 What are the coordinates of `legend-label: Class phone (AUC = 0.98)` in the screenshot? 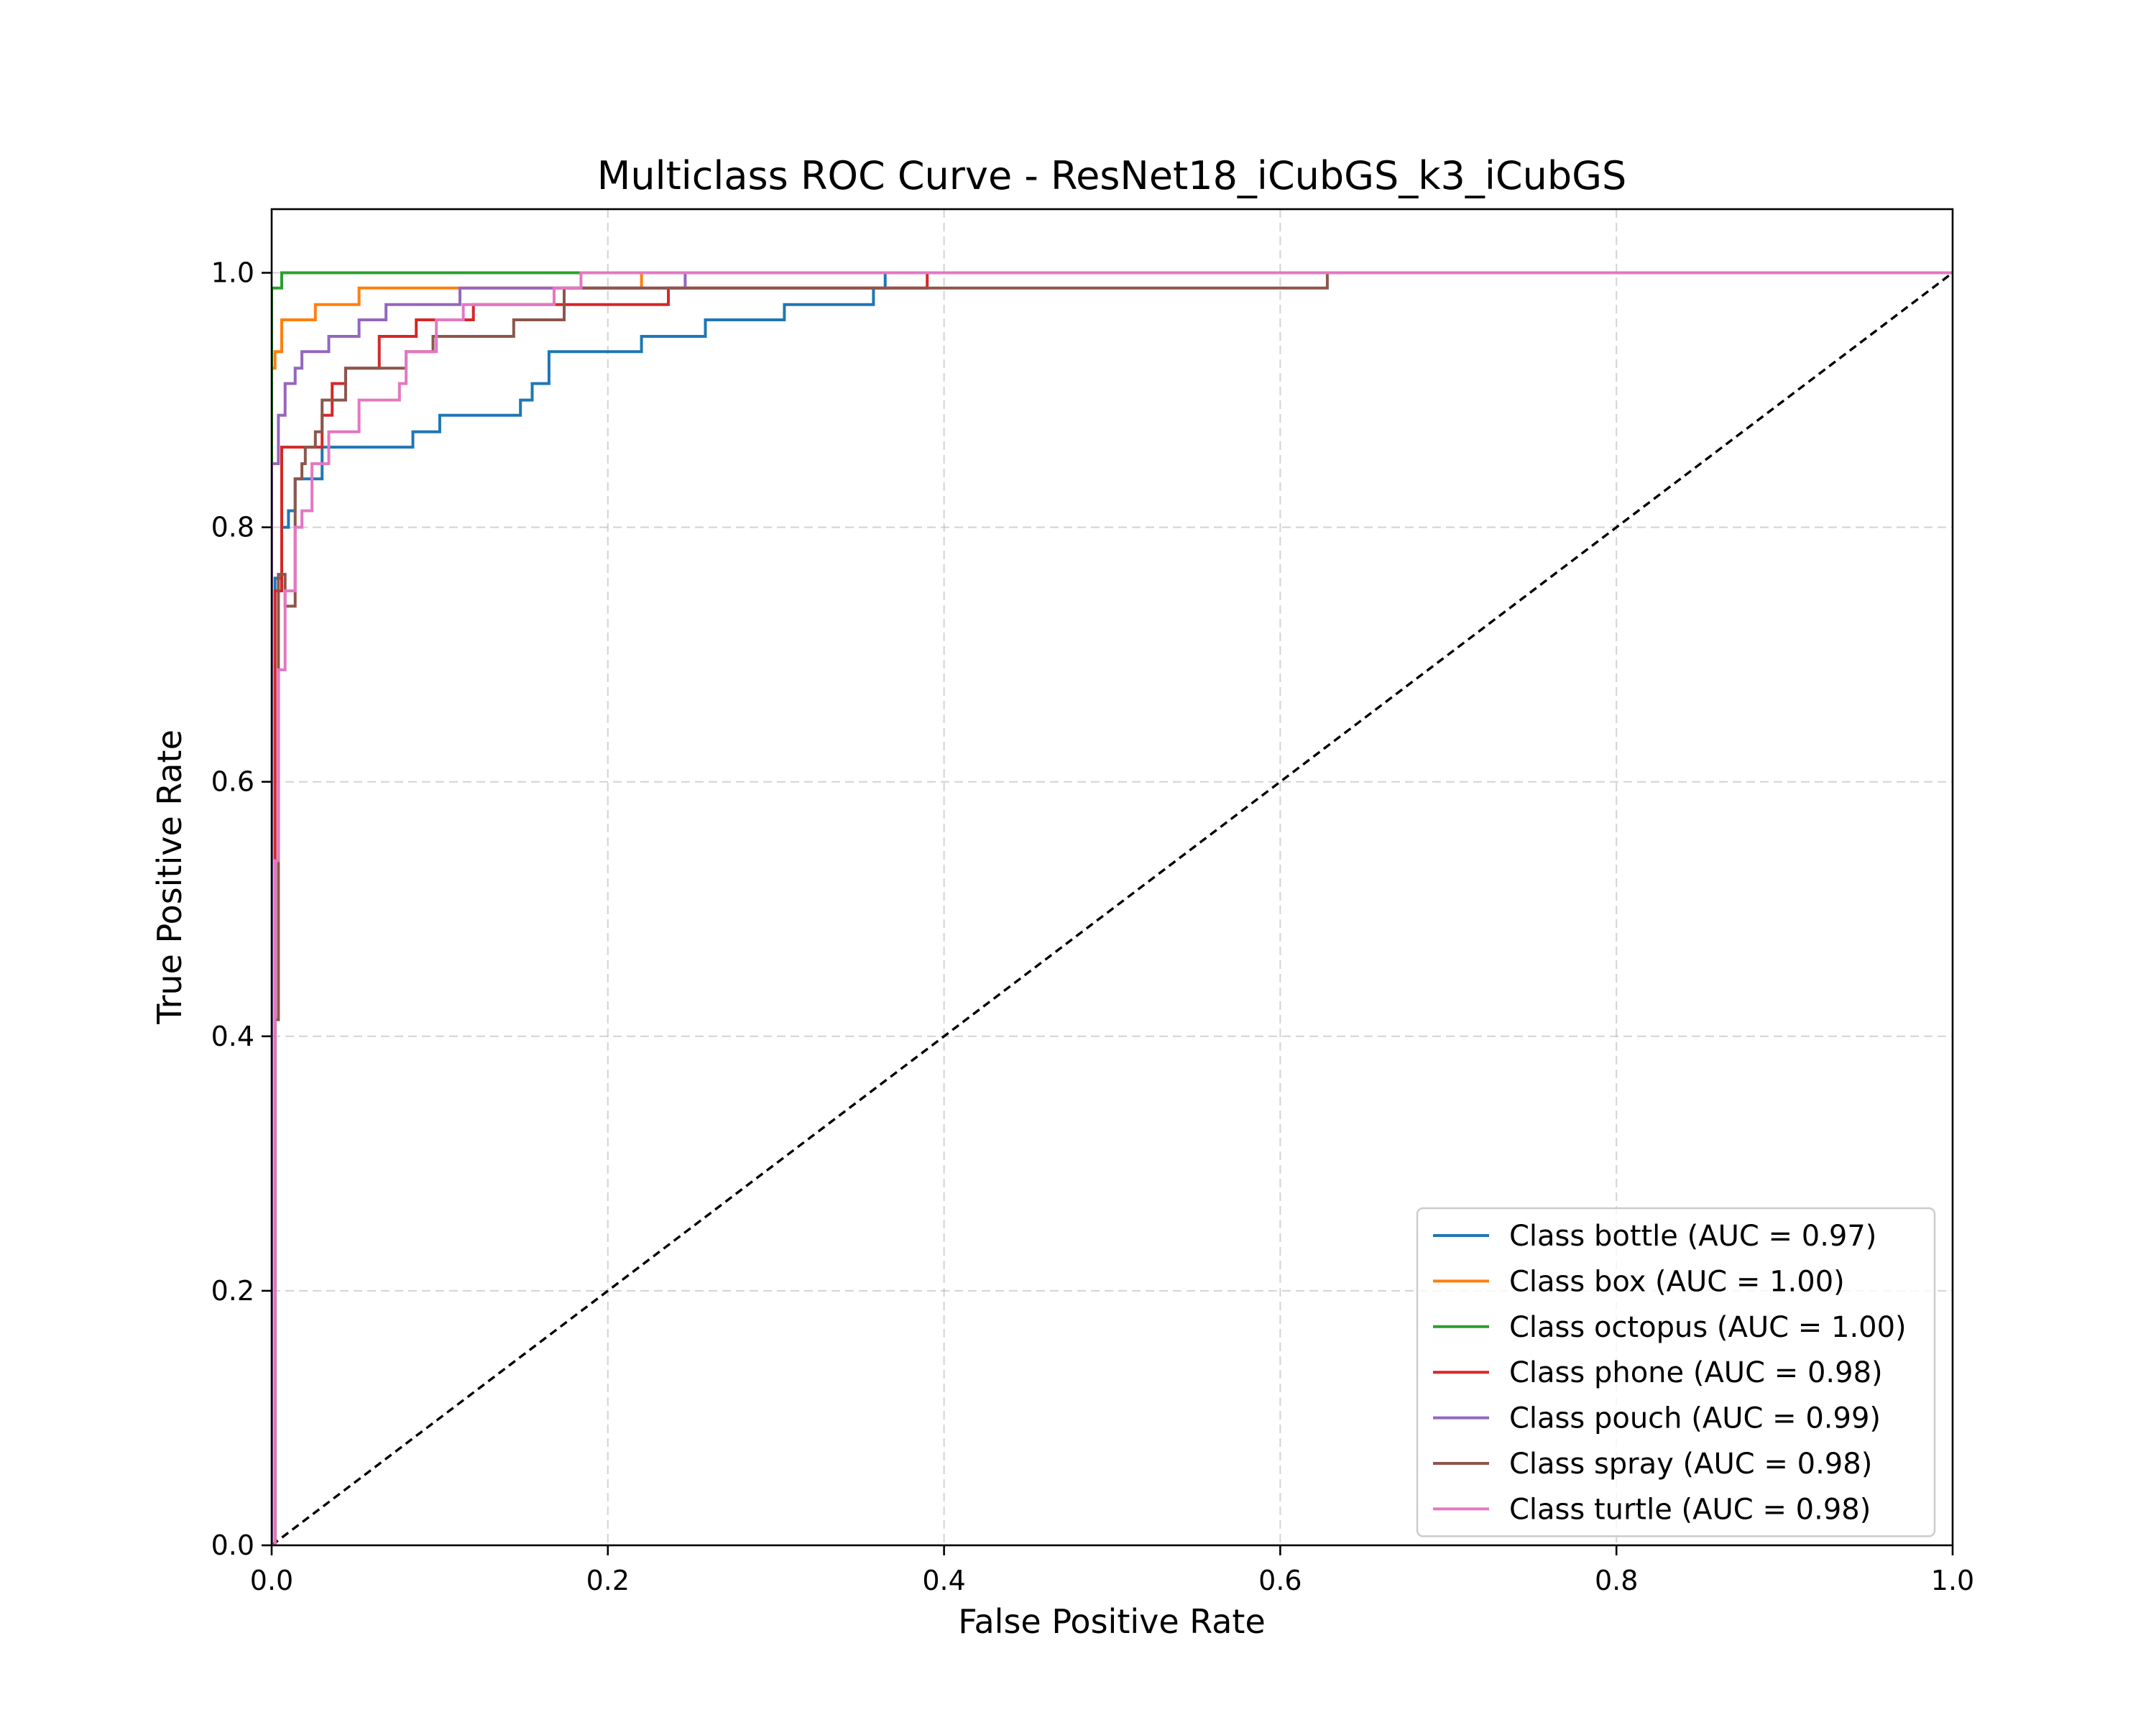 It's located at (1696, 1372).